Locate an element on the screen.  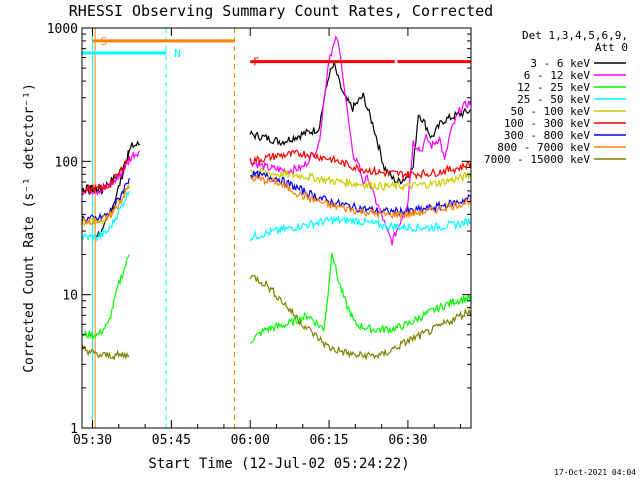
legend-header-line-1: Det 1,3,4,5,6,9, is located at coordinates (575, 35).